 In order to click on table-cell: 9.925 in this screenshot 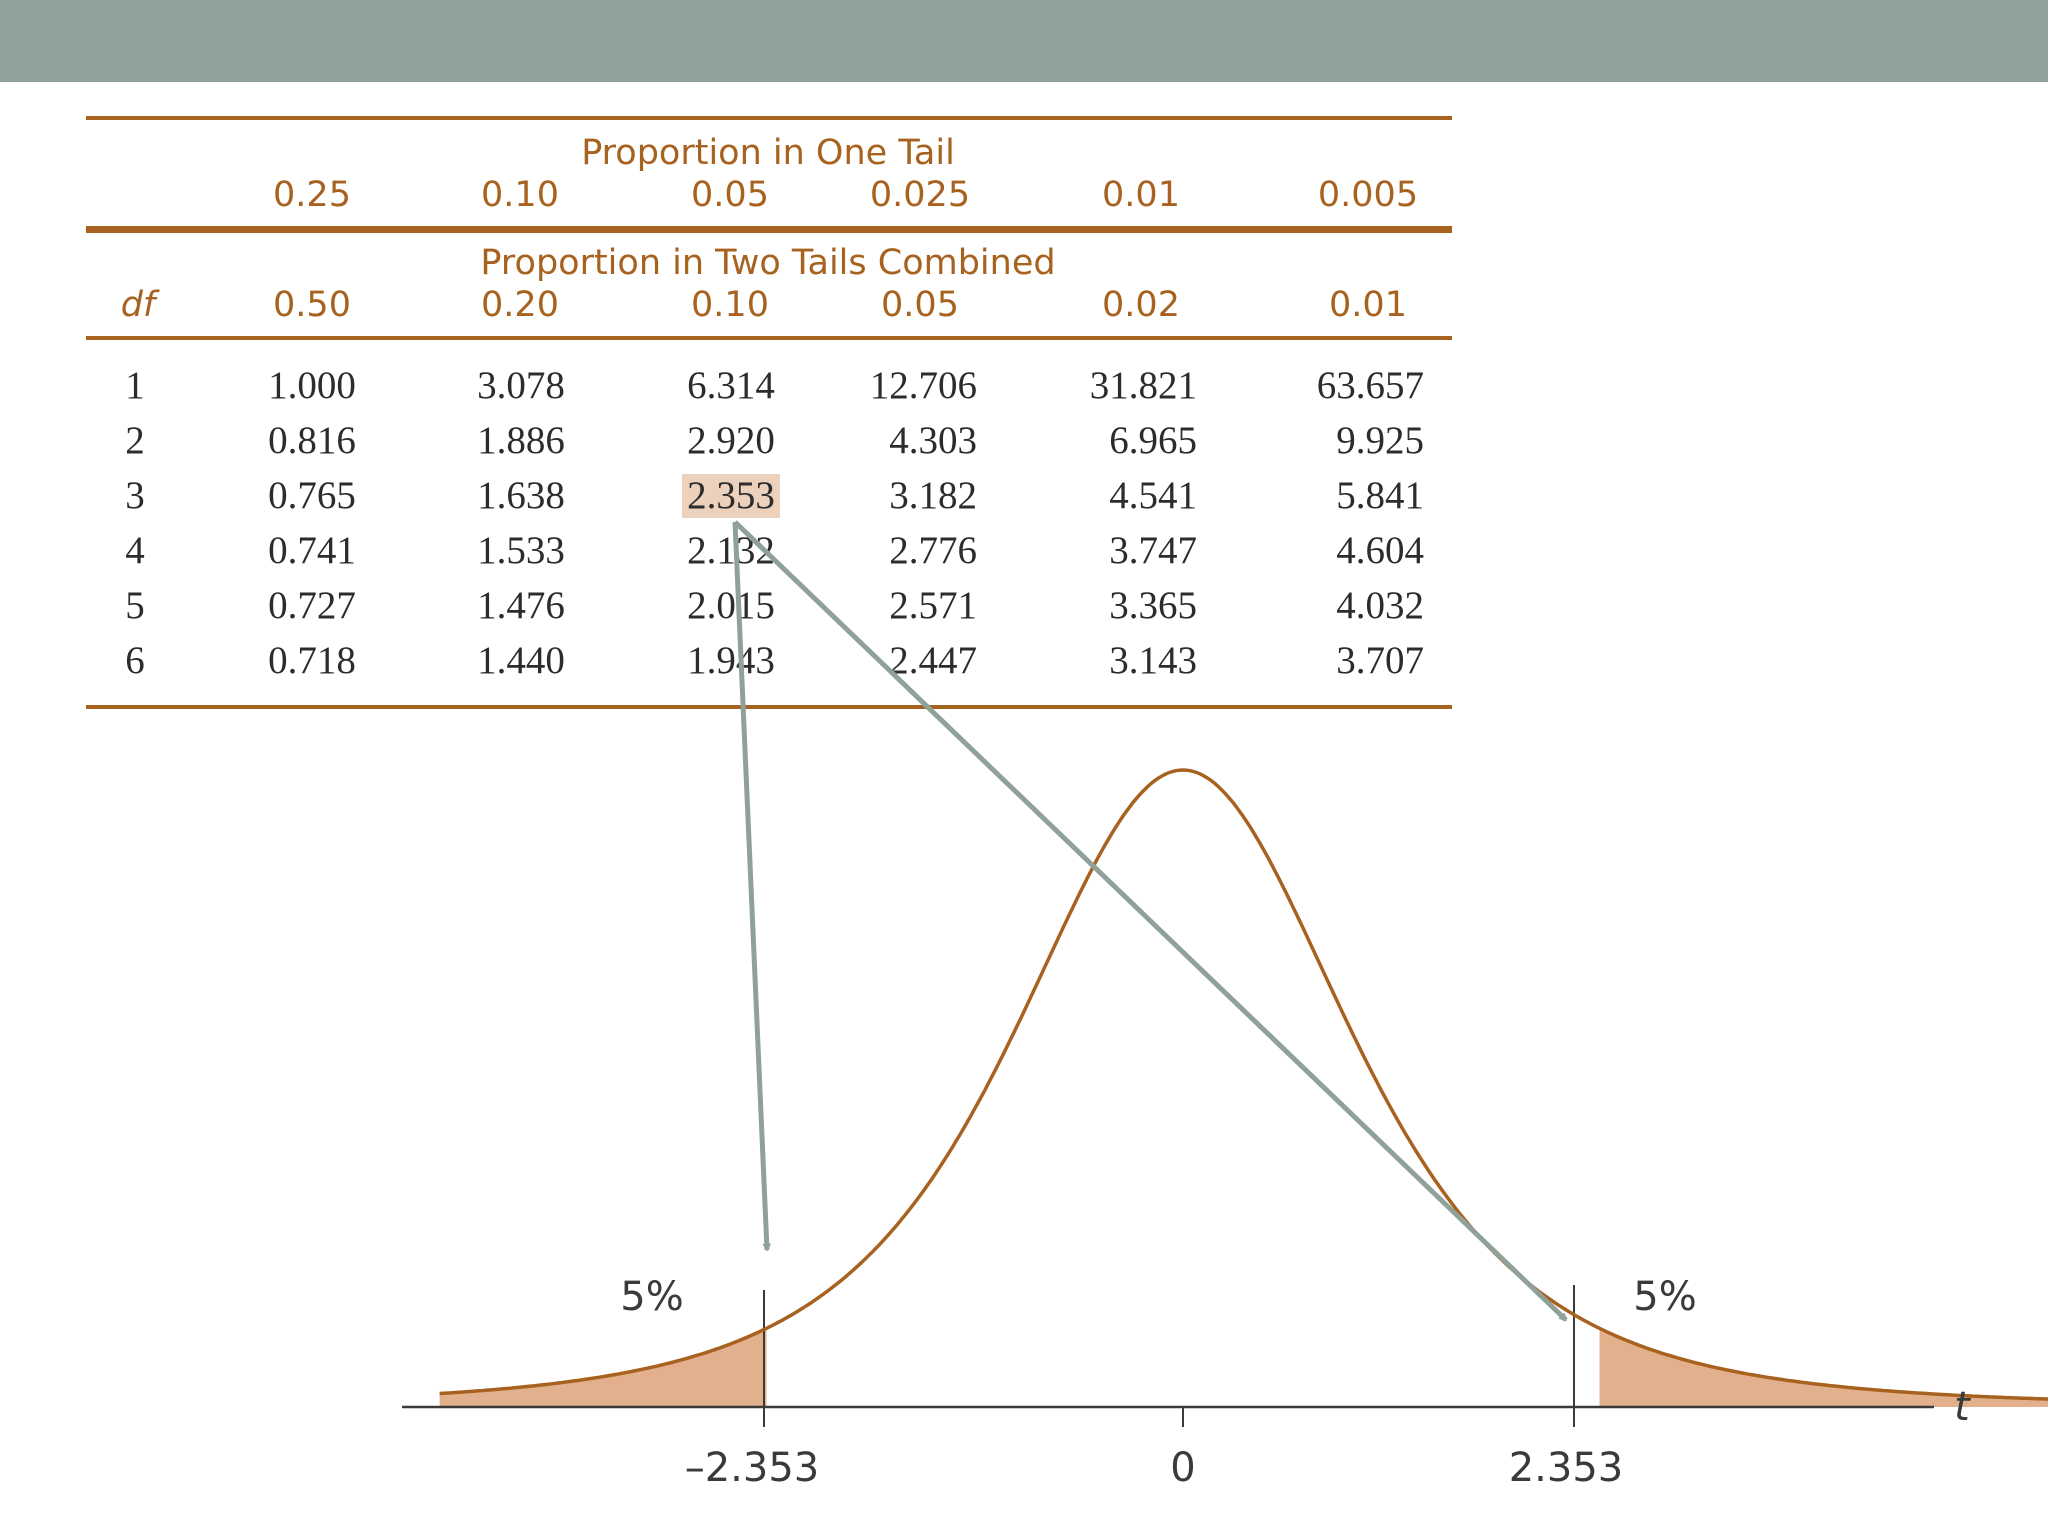, I will do `click(1380, 440)`.